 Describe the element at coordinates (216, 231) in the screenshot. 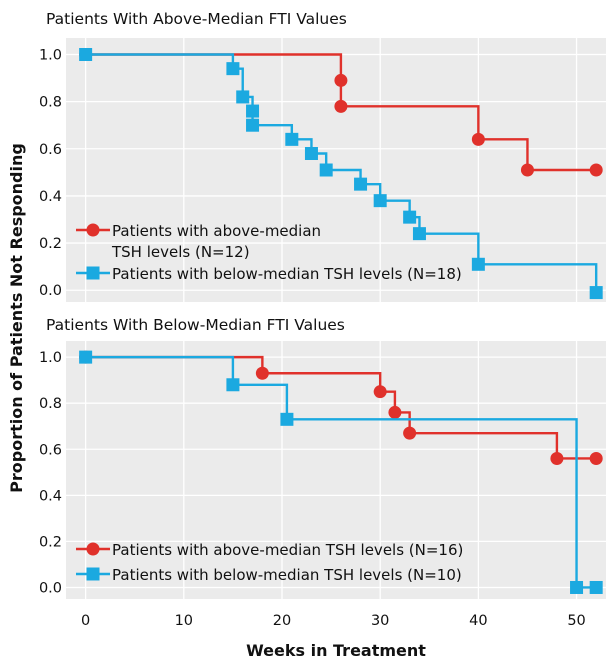

I see `legend-label: Patients with above-median` at that location.